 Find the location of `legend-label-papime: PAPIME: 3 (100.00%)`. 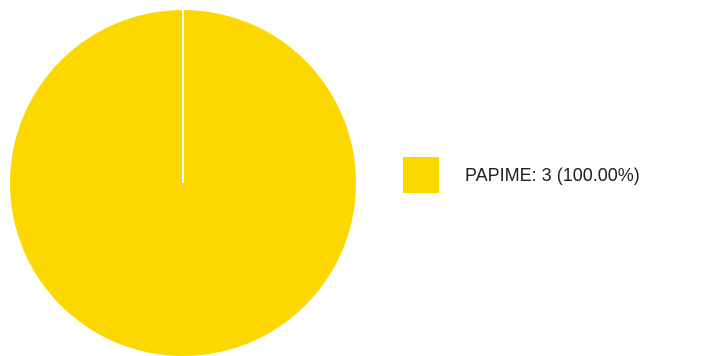

legend-label-papime: PAPIME: 3 (100.00%) is located at coordinates (552, 174).